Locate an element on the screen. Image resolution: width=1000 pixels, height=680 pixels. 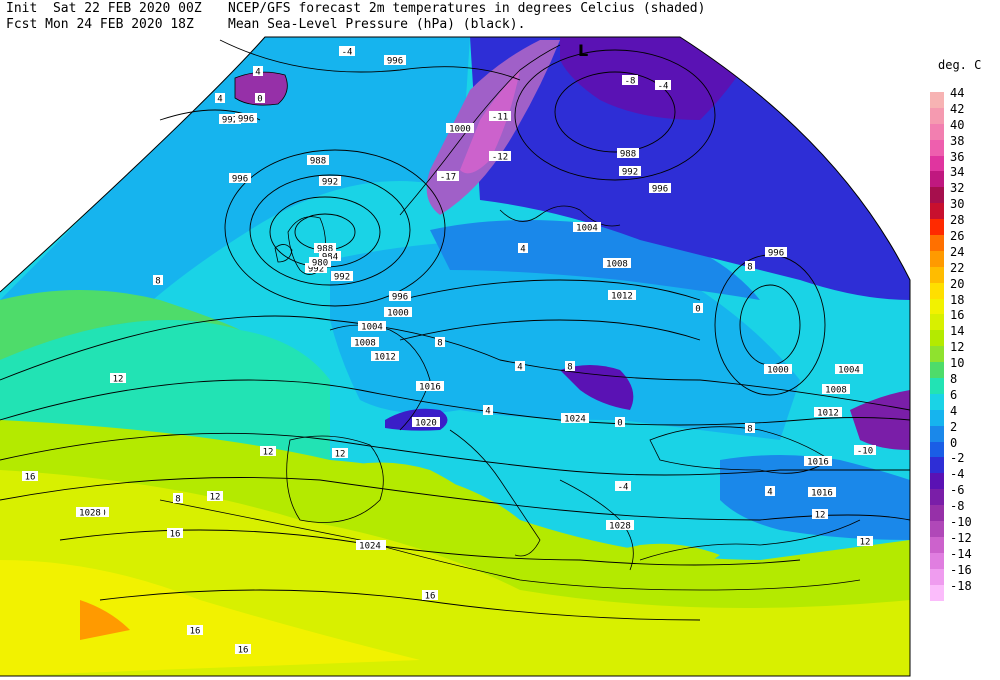
svg-text: 1000 is located at coordinates (398, 314).